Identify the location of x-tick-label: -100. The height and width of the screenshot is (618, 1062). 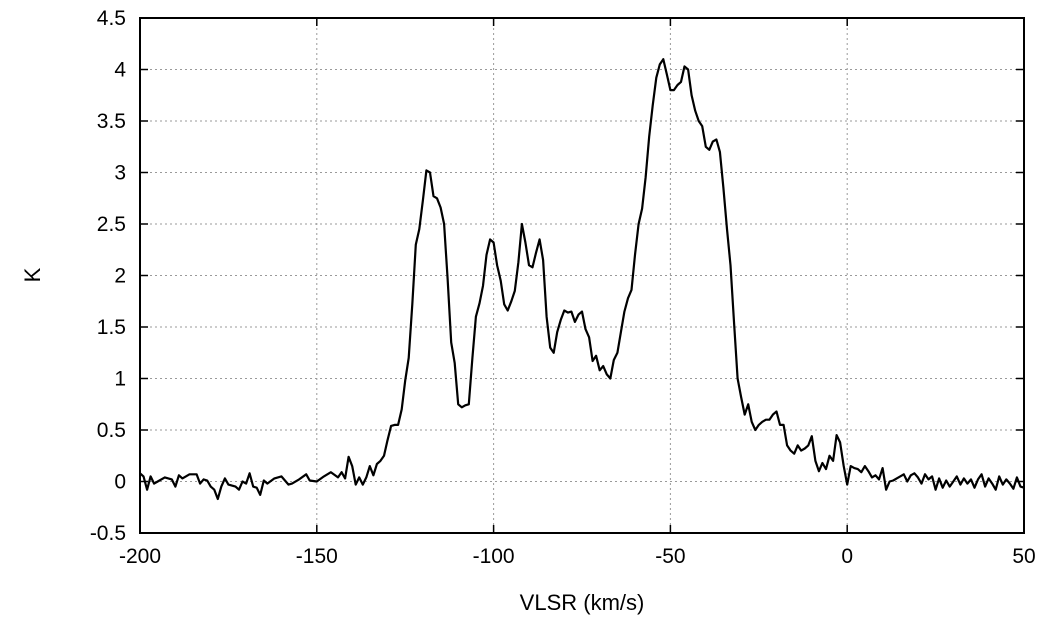
(494, 556).